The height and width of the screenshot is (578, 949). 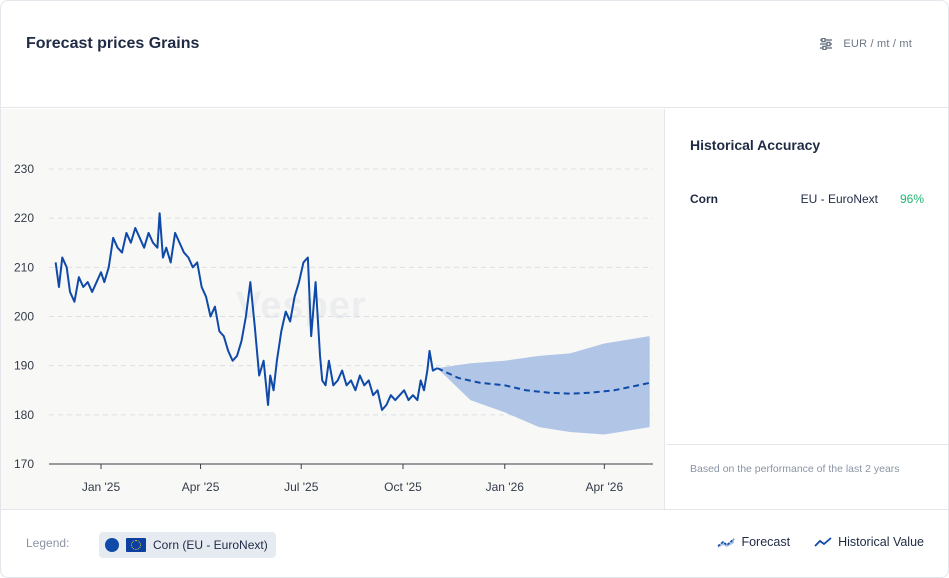 I want to click on y-tick-label: 190, so click(x=24, y=366).